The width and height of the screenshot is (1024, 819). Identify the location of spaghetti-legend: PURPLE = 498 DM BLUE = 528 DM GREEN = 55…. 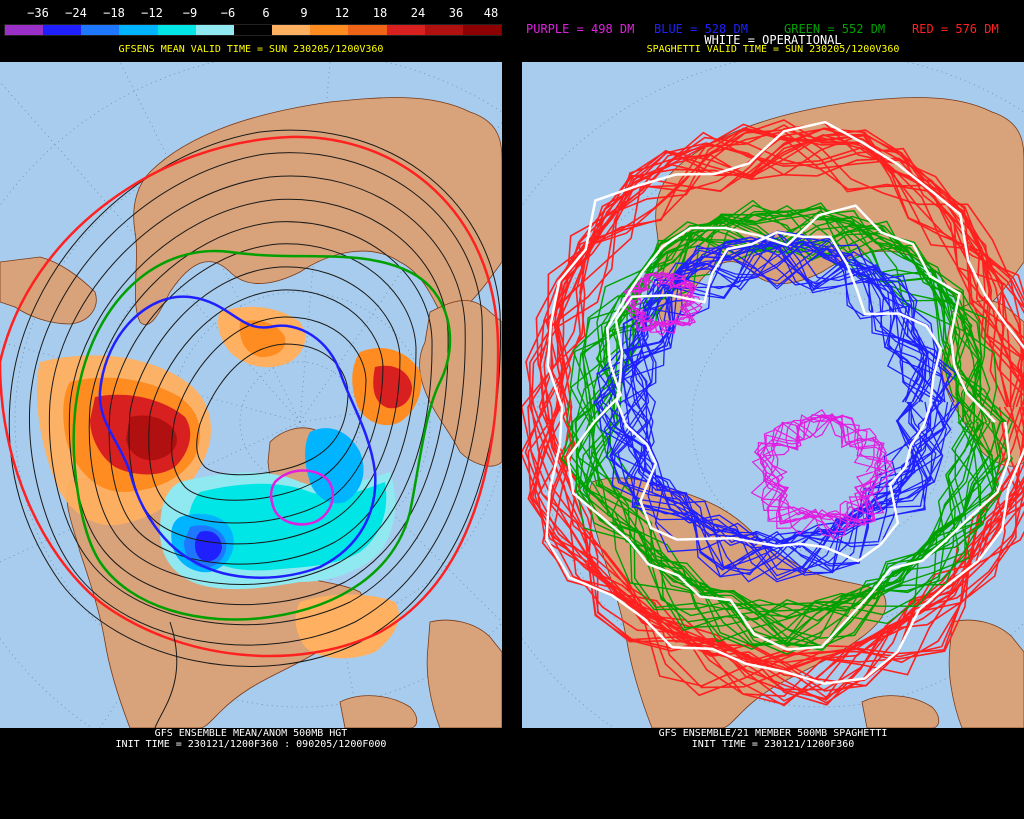
(773, 30).